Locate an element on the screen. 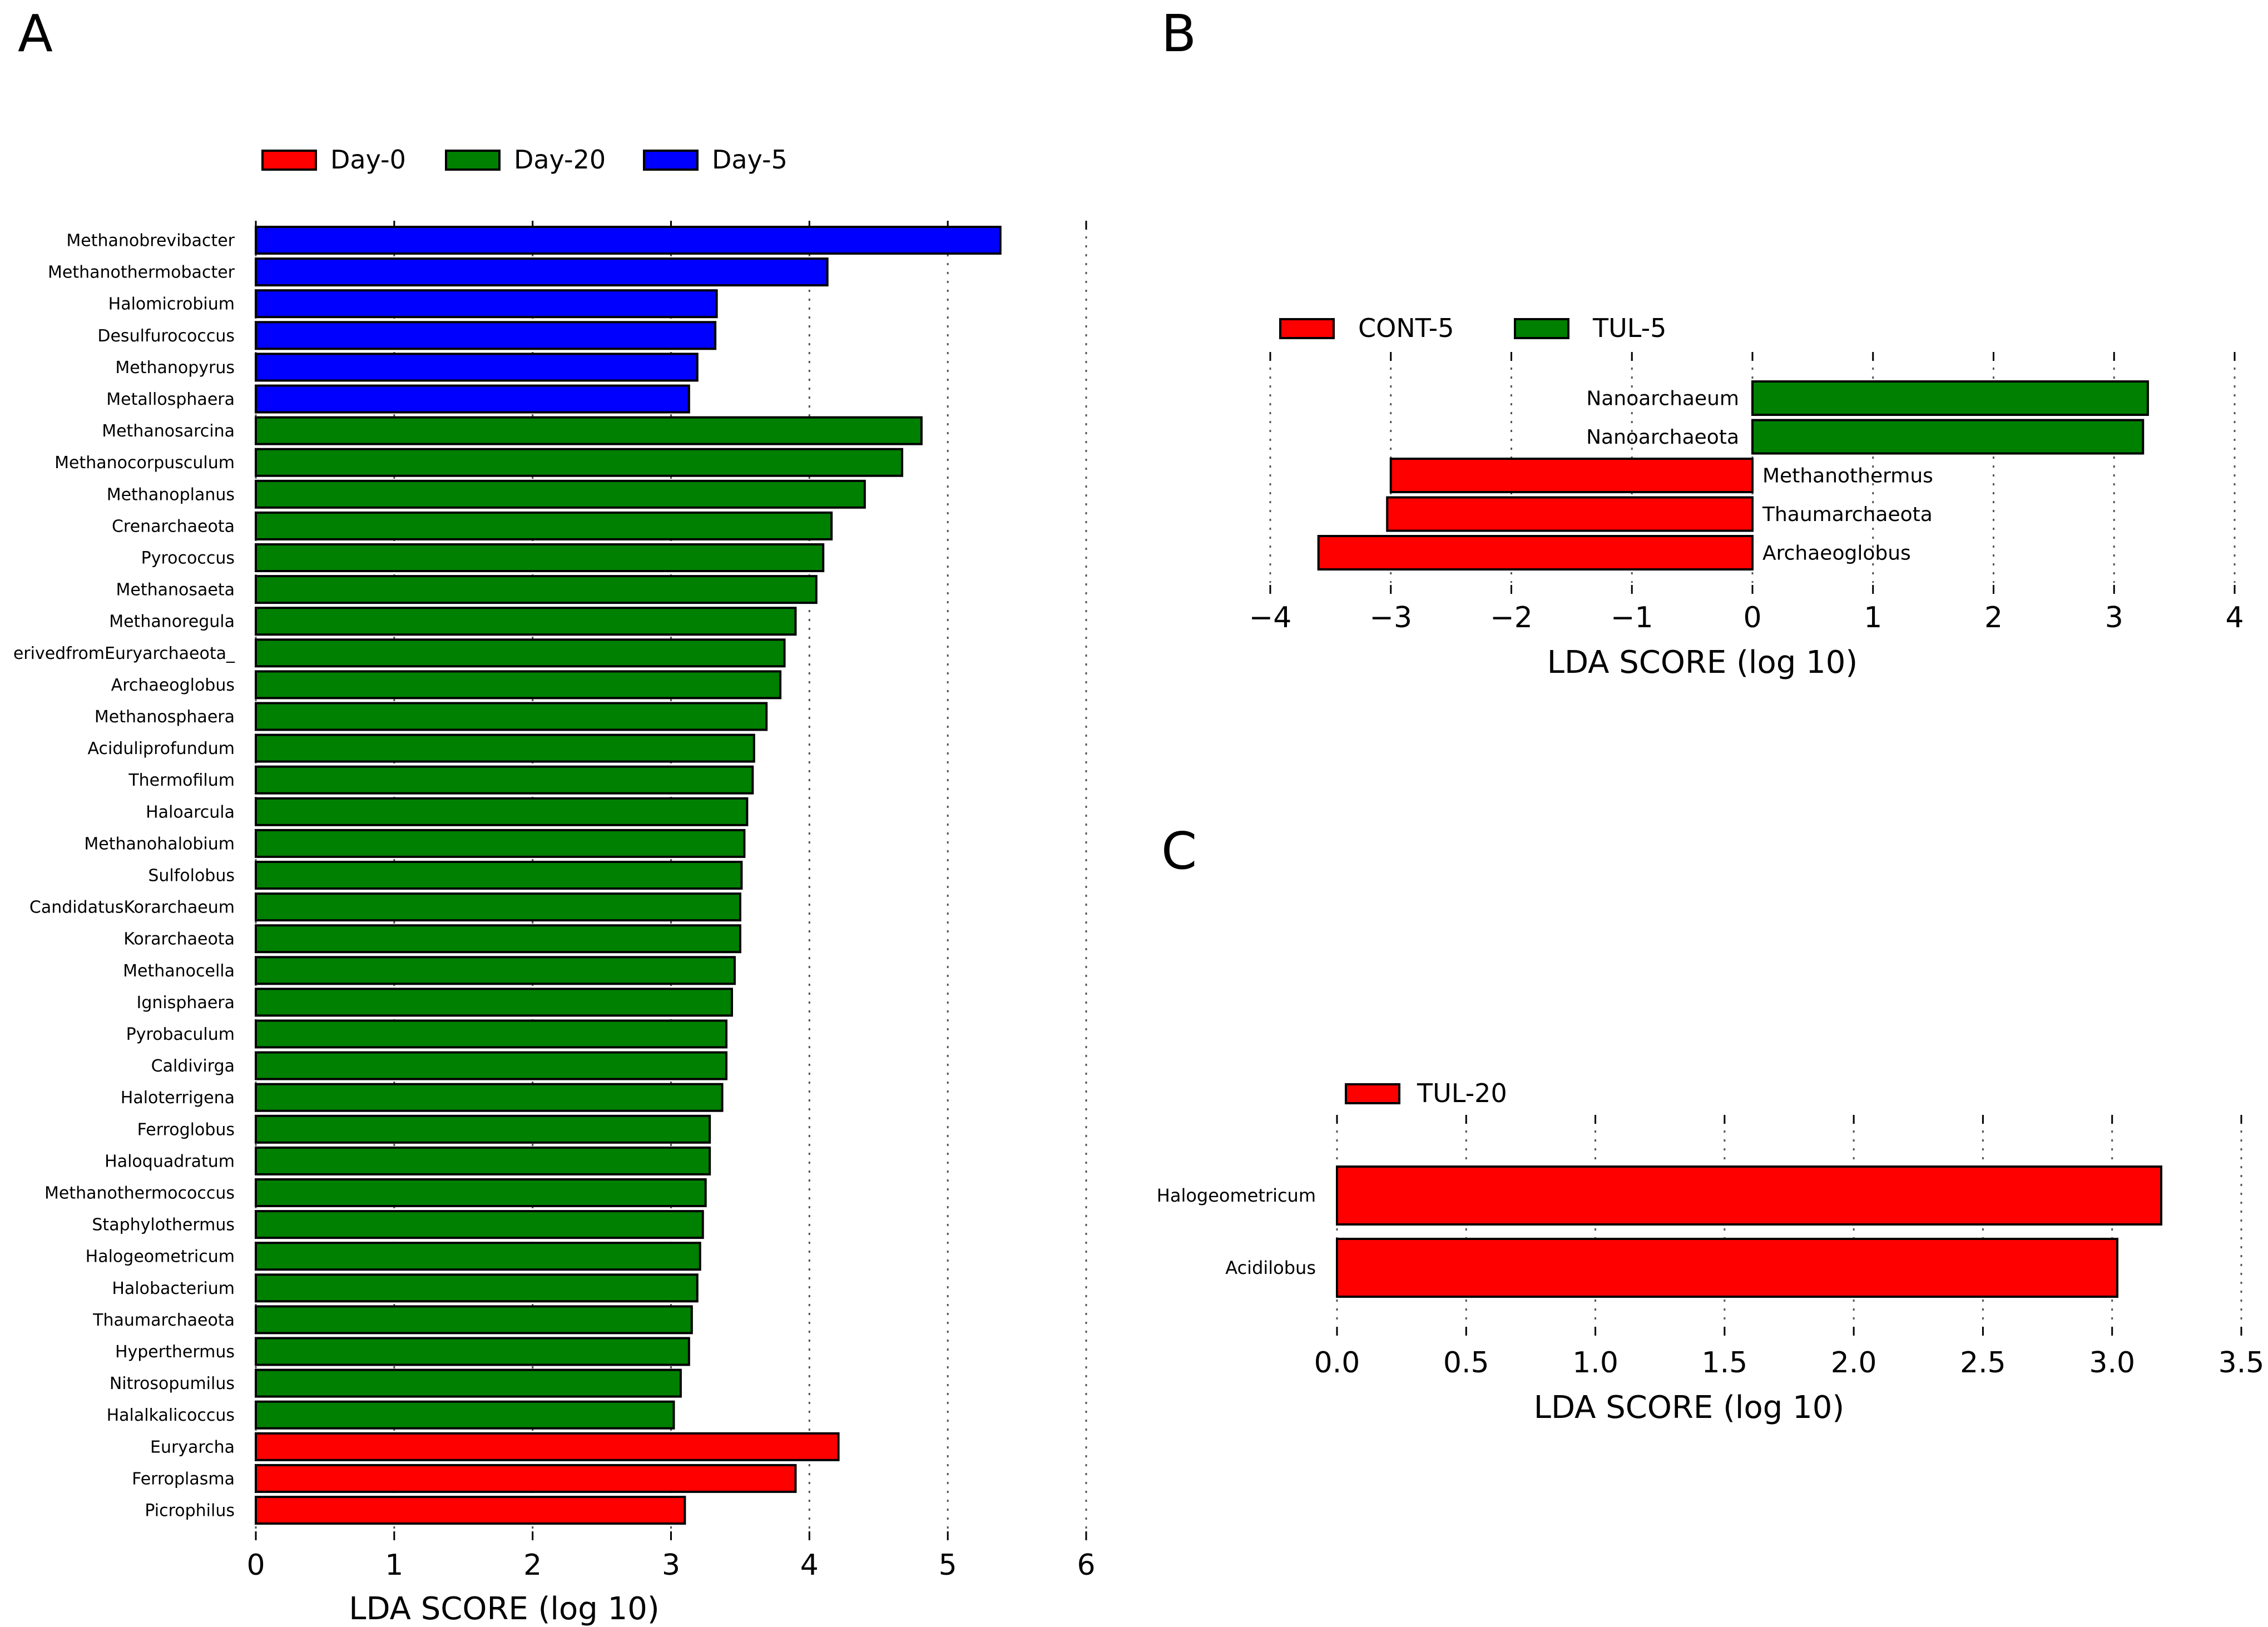  bar-label-aciduliprofundum: Aciduliprofundum is located at coordinates (161, 748).